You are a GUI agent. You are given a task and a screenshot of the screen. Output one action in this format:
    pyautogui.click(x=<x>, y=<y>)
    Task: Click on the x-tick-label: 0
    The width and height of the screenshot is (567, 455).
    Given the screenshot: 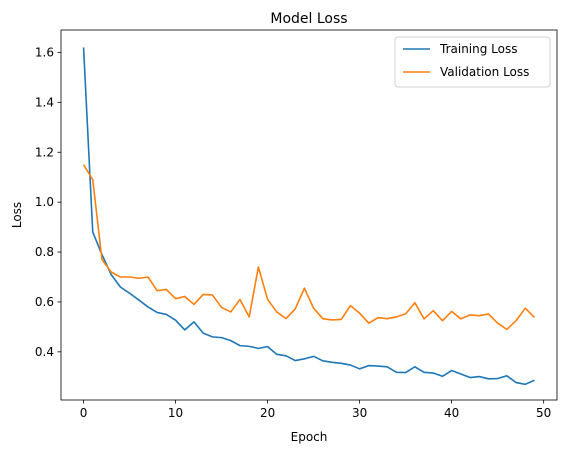 What is the action you would take?
    pyautogui.click(x=84, y=413)
    